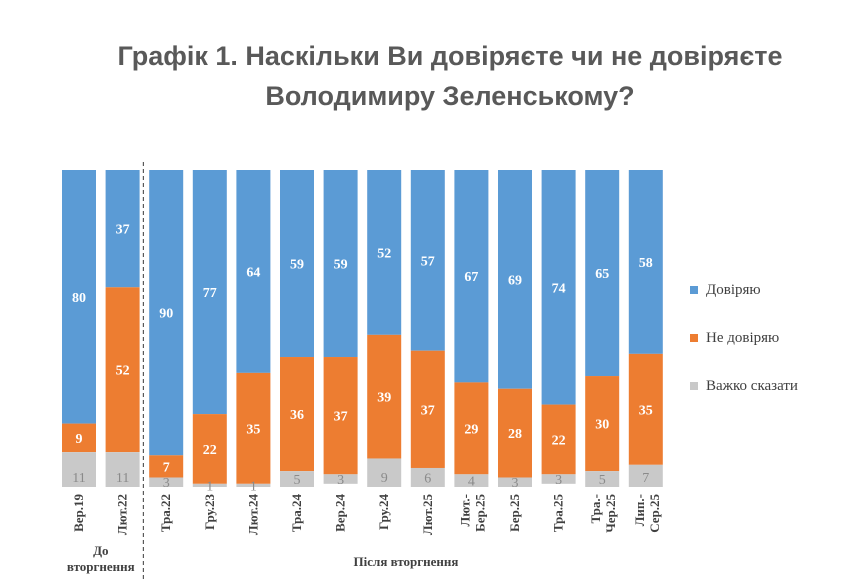  I want to click on data-label-hard-to-say-13: 7, so click(645, 478).